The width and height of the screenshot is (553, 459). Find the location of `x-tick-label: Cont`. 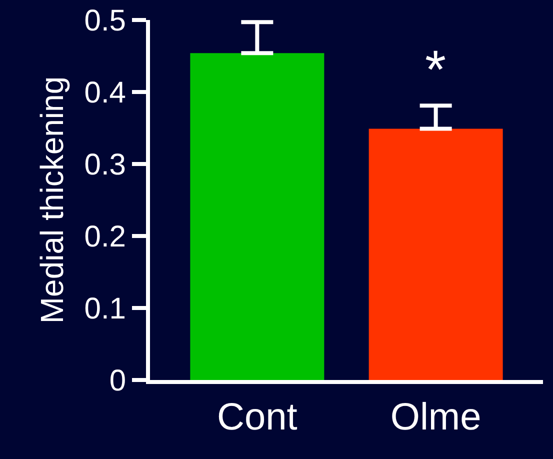

x-tick-label: Cont is located at coordinates (257, 417).